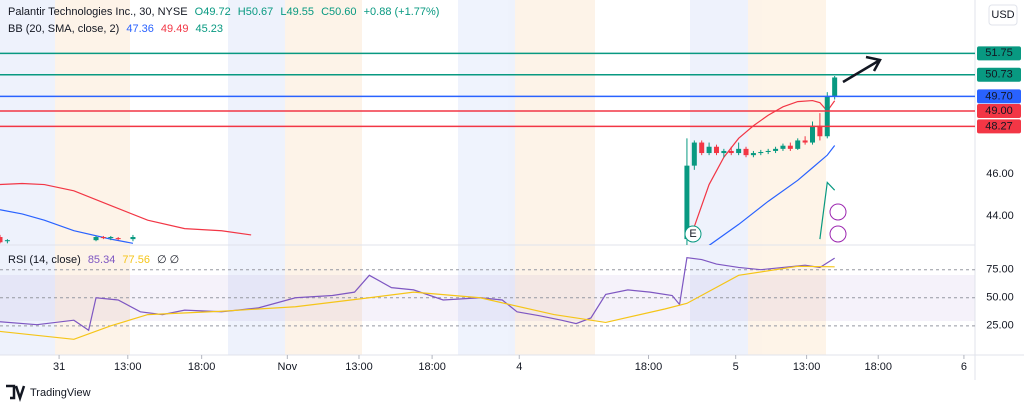  Describe the element at coordinates (212, 12) in the screenshot. I see `ohlc: O49.72` at that location.